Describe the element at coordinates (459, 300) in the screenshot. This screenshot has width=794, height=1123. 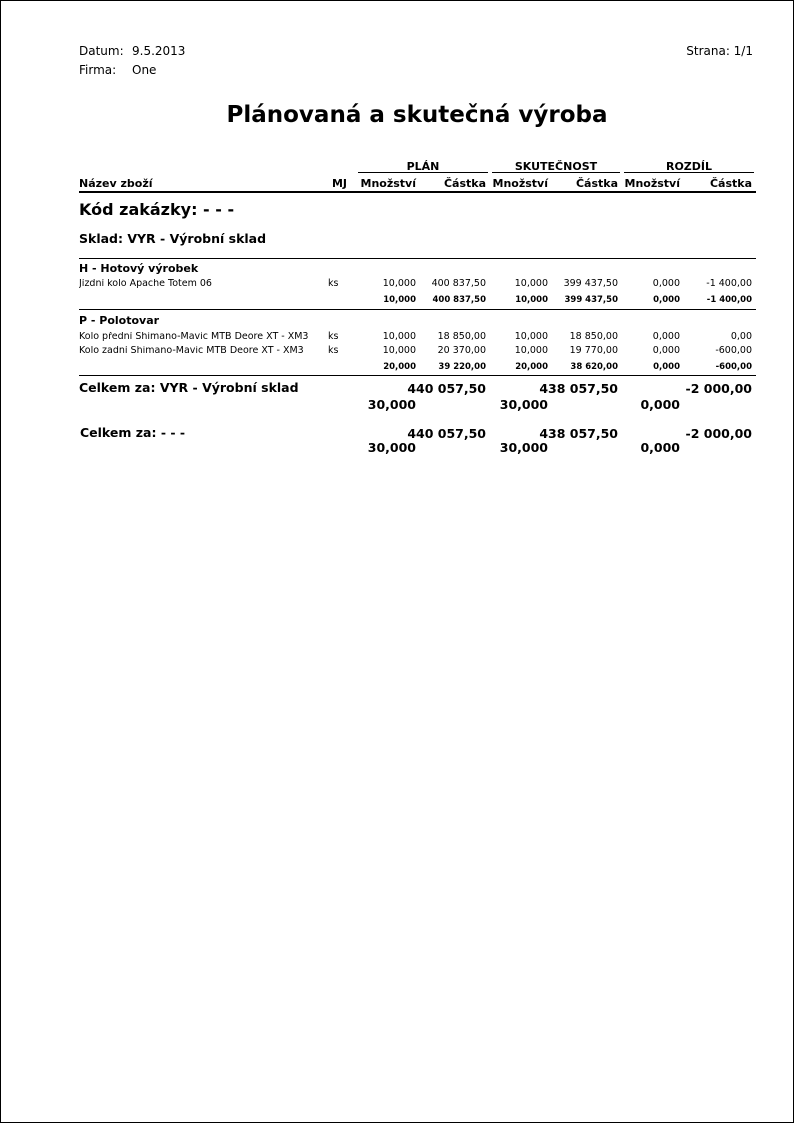
I see `subtotal-plan-amount: 400 837,50` at that location.